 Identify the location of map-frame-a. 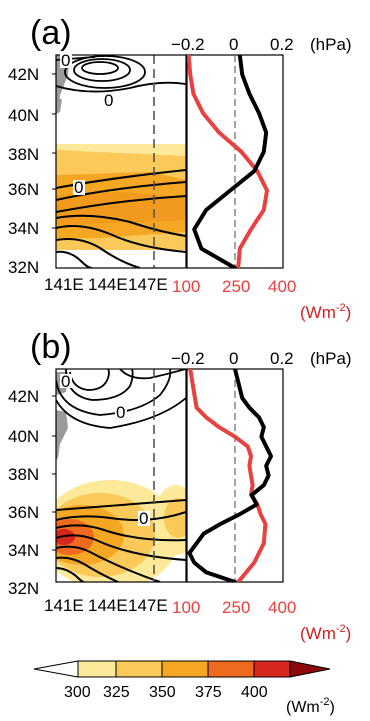
(121, 161).